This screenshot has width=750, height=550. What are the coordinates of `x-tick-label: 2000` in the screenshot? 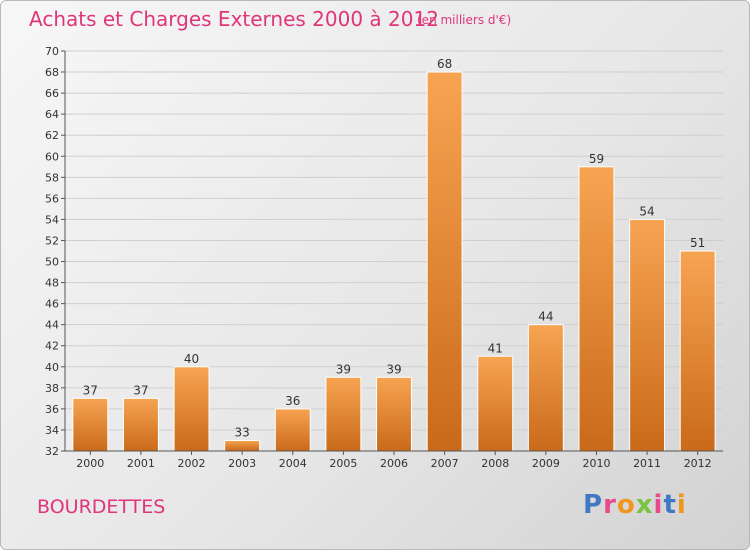 It's located at (90, 463).